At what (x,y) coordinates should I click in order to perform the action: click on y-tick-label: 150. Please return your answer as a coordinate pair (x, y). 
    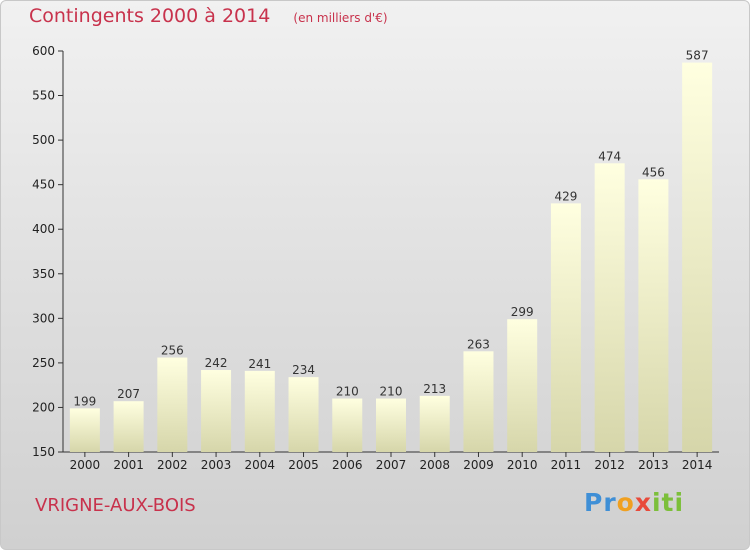
    Looking at the image, I should click on (43, 452).